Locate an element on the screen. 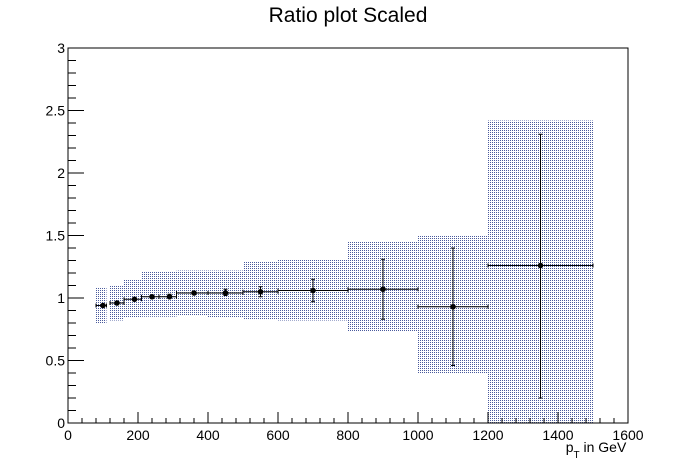  chart-title: Ratio plot Scaled is located at coordinates (348, 15).